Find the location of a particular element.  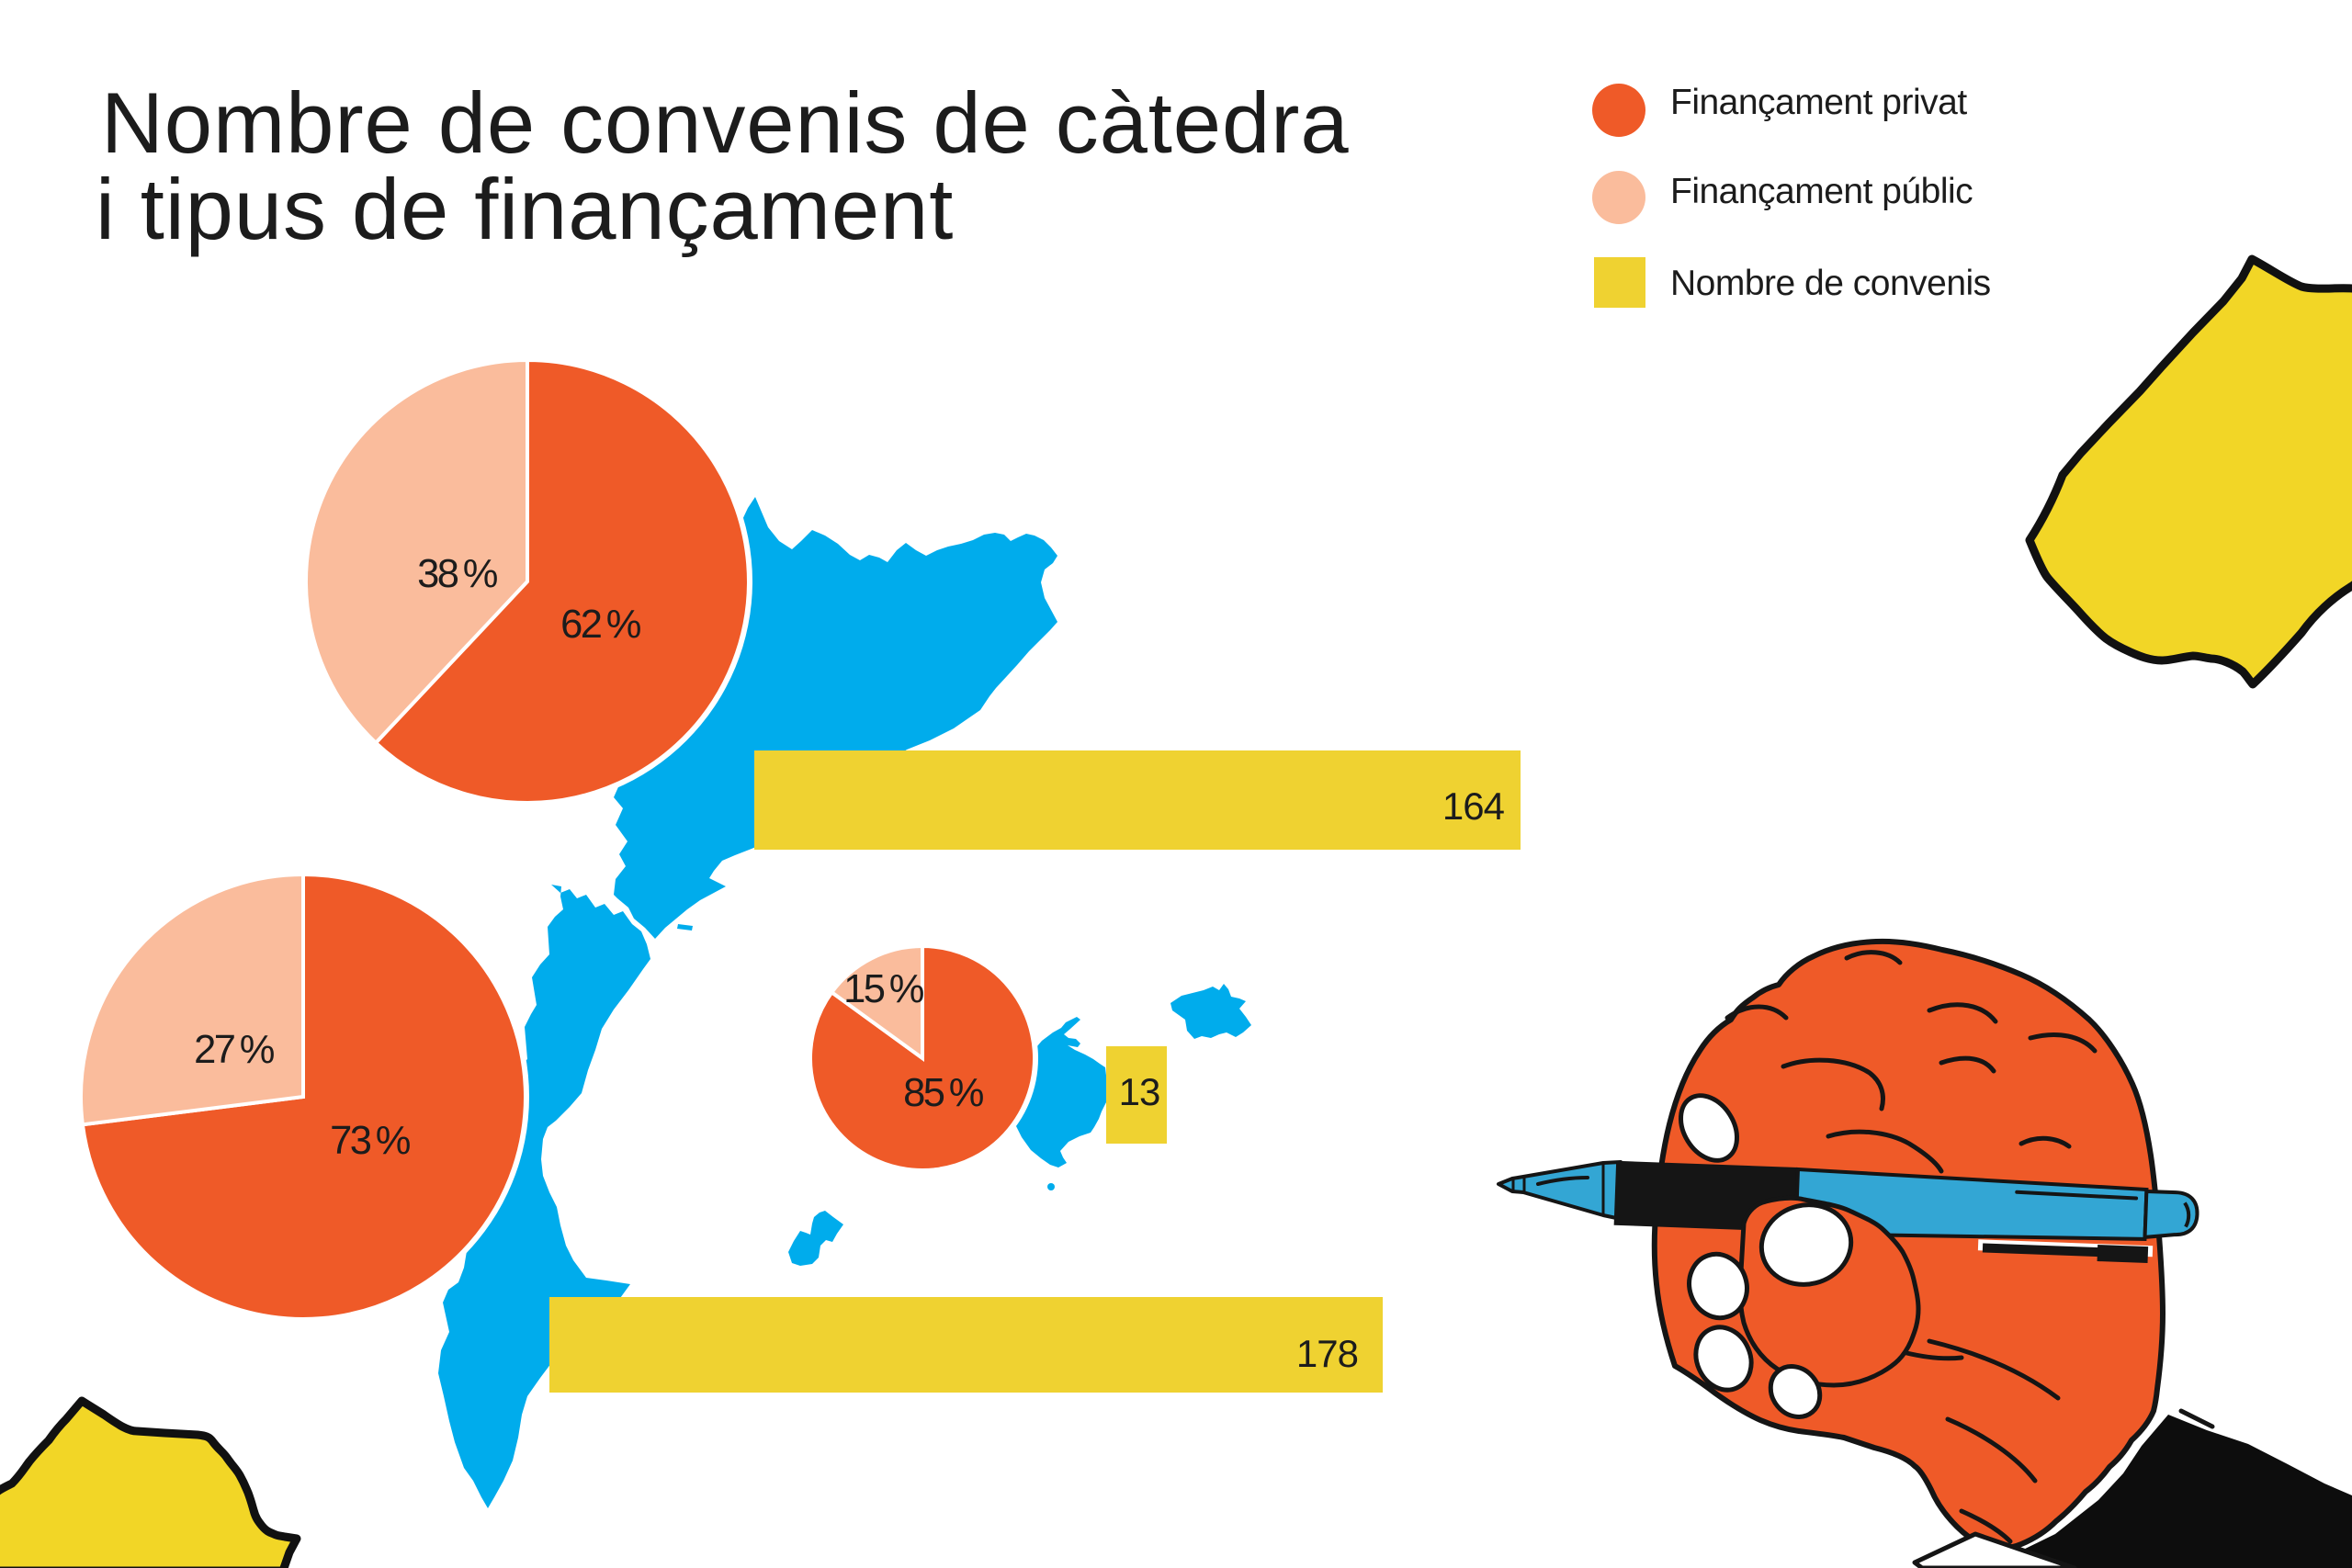

svg-text: 164 is located at coordinates (1473, 806).